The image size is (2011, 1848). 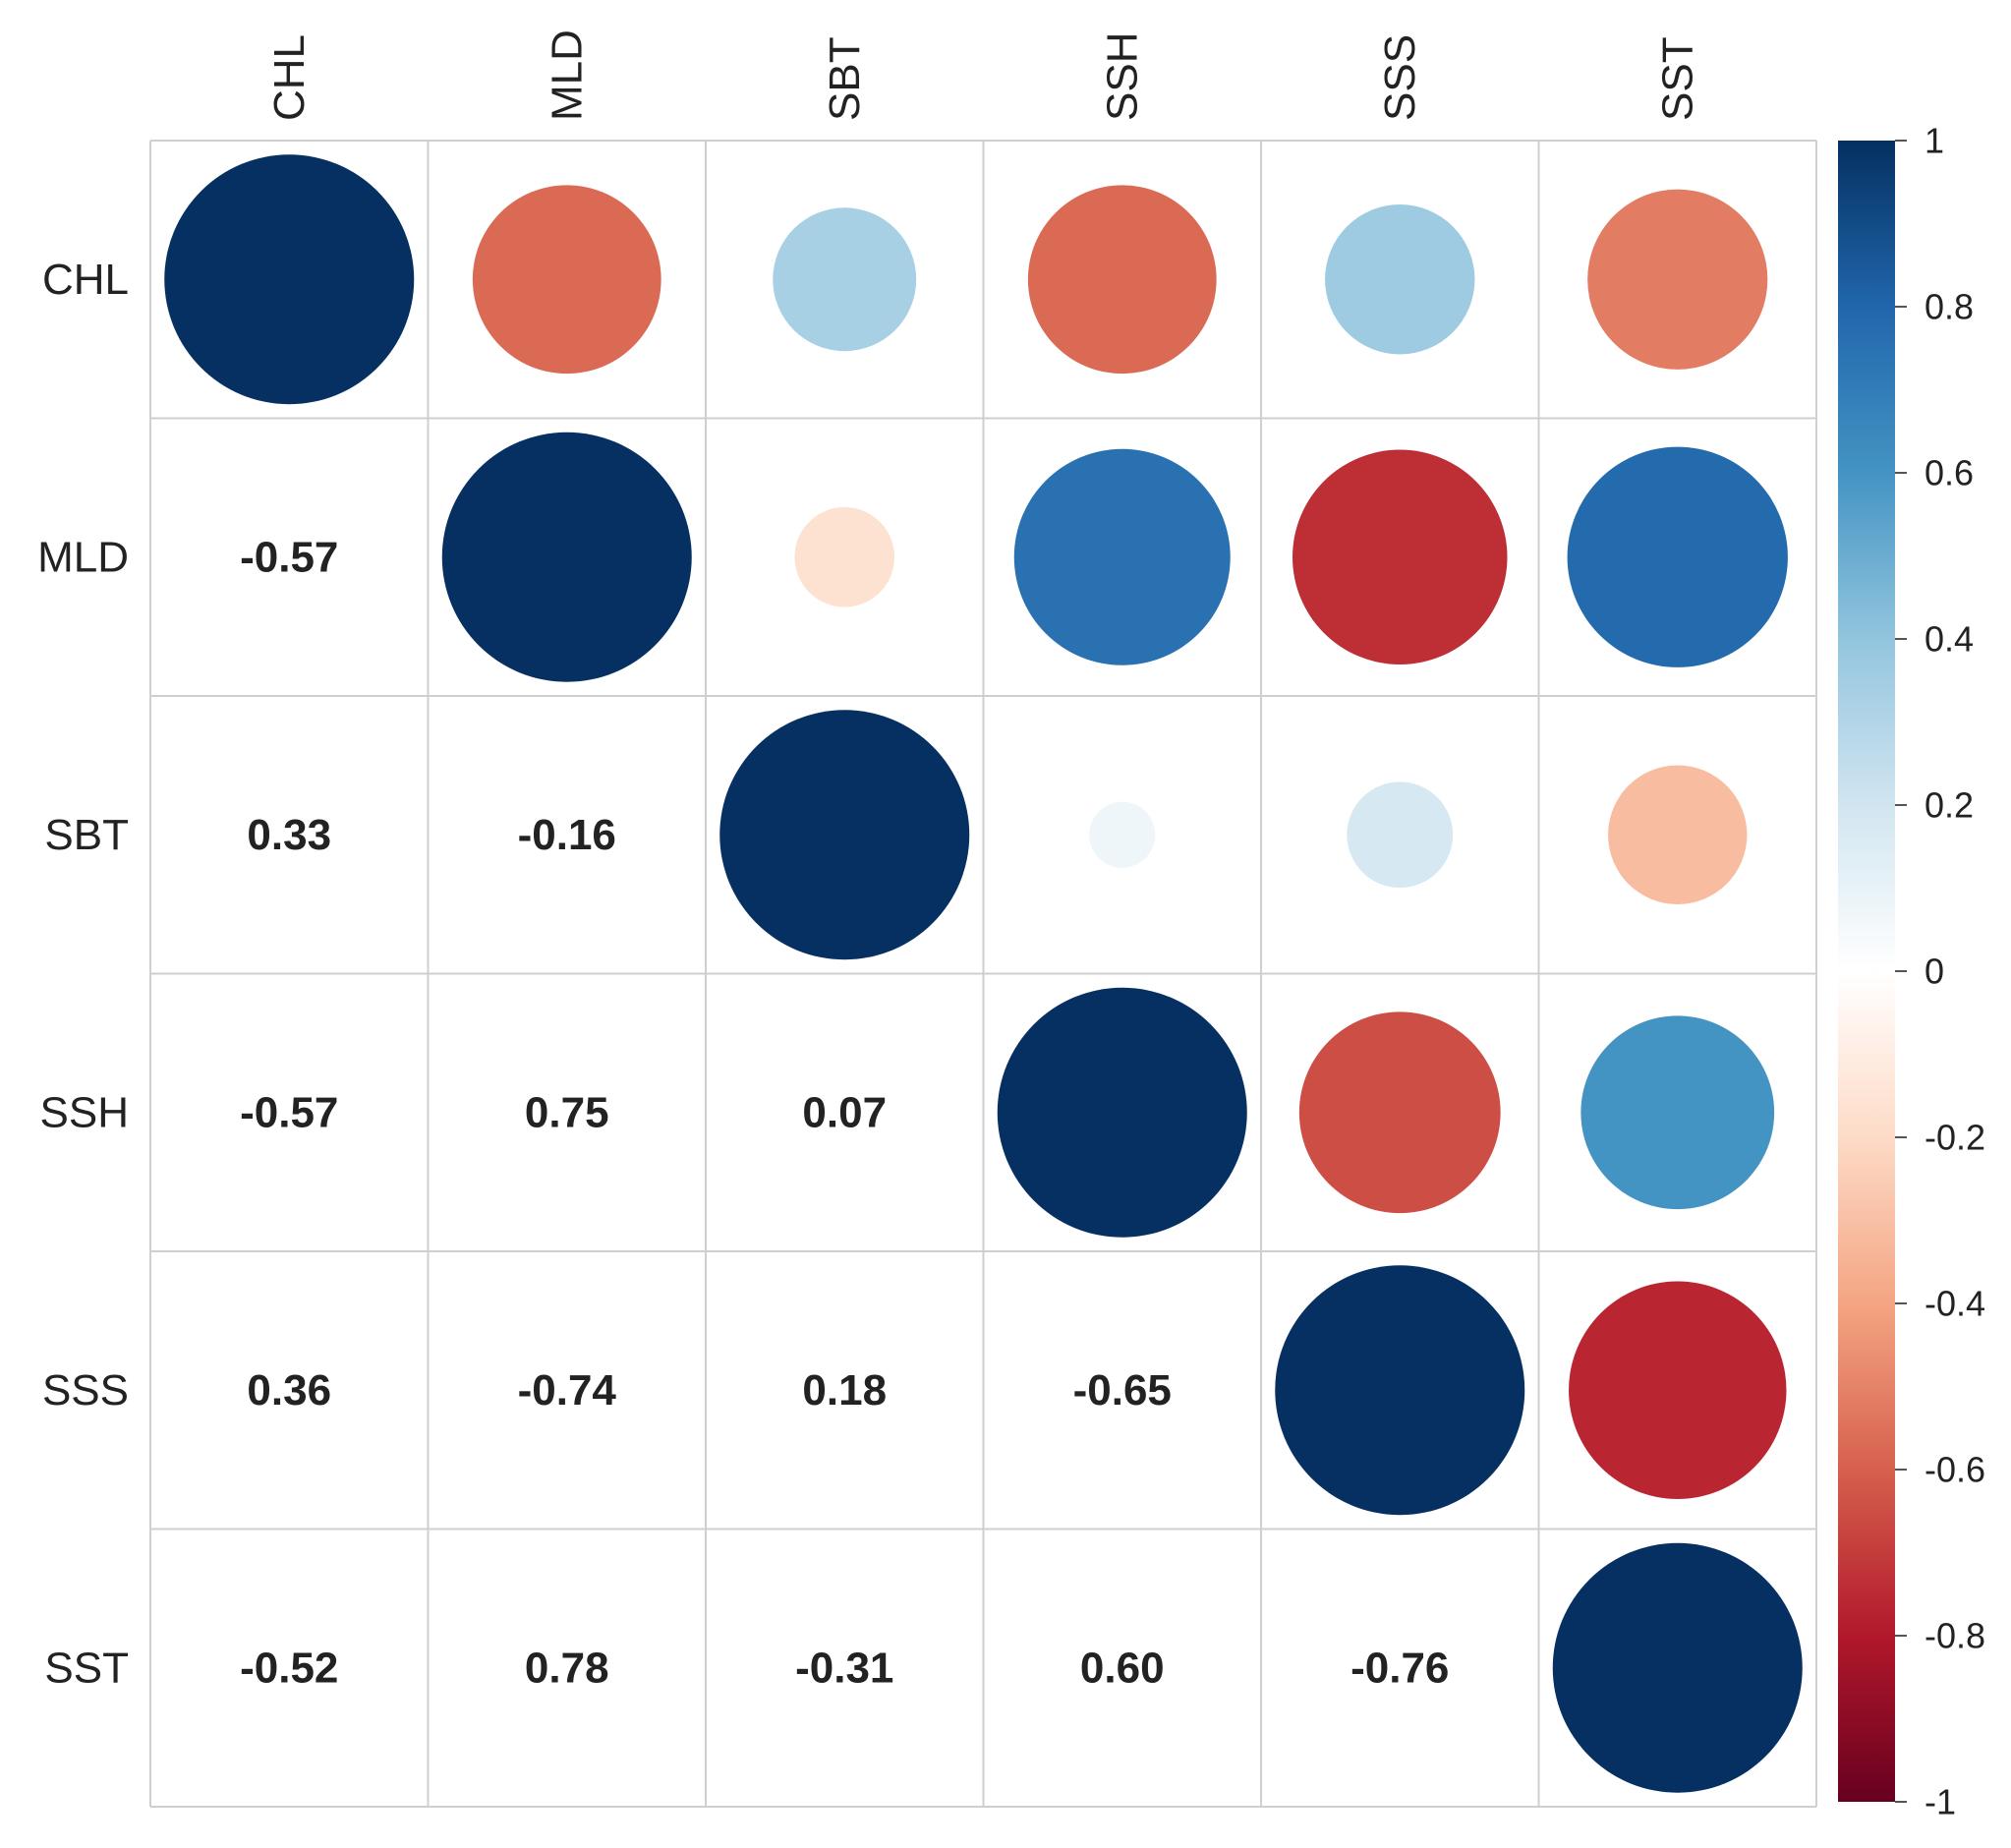 What do you see at coordinates (86, 1391) in the screenshot?
I see `row-label-sss: SSS` at bounding box center [86, 1391].